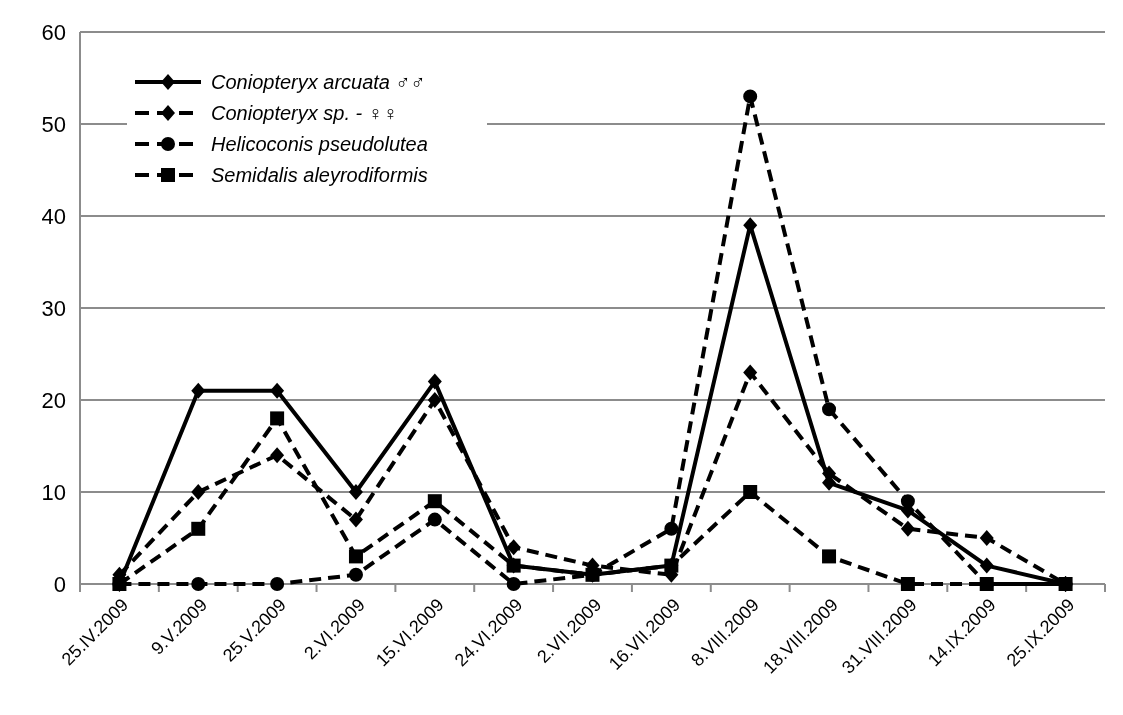 The height and width of the screenshot is (715, 1123). I want to click on y-tick-label: 20, so click(53, 400).